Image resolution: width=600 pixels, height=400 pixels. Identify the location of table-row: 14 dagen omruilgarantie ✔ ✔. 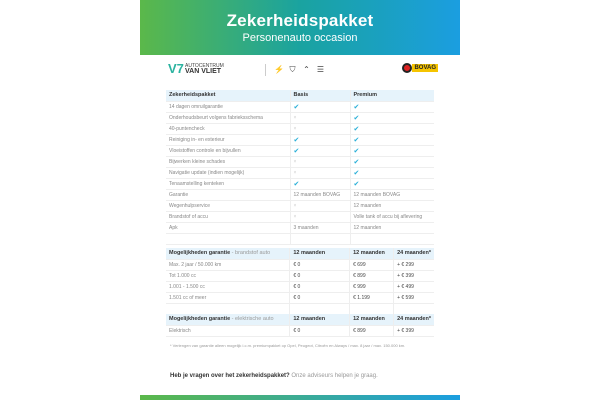
(300, 107).